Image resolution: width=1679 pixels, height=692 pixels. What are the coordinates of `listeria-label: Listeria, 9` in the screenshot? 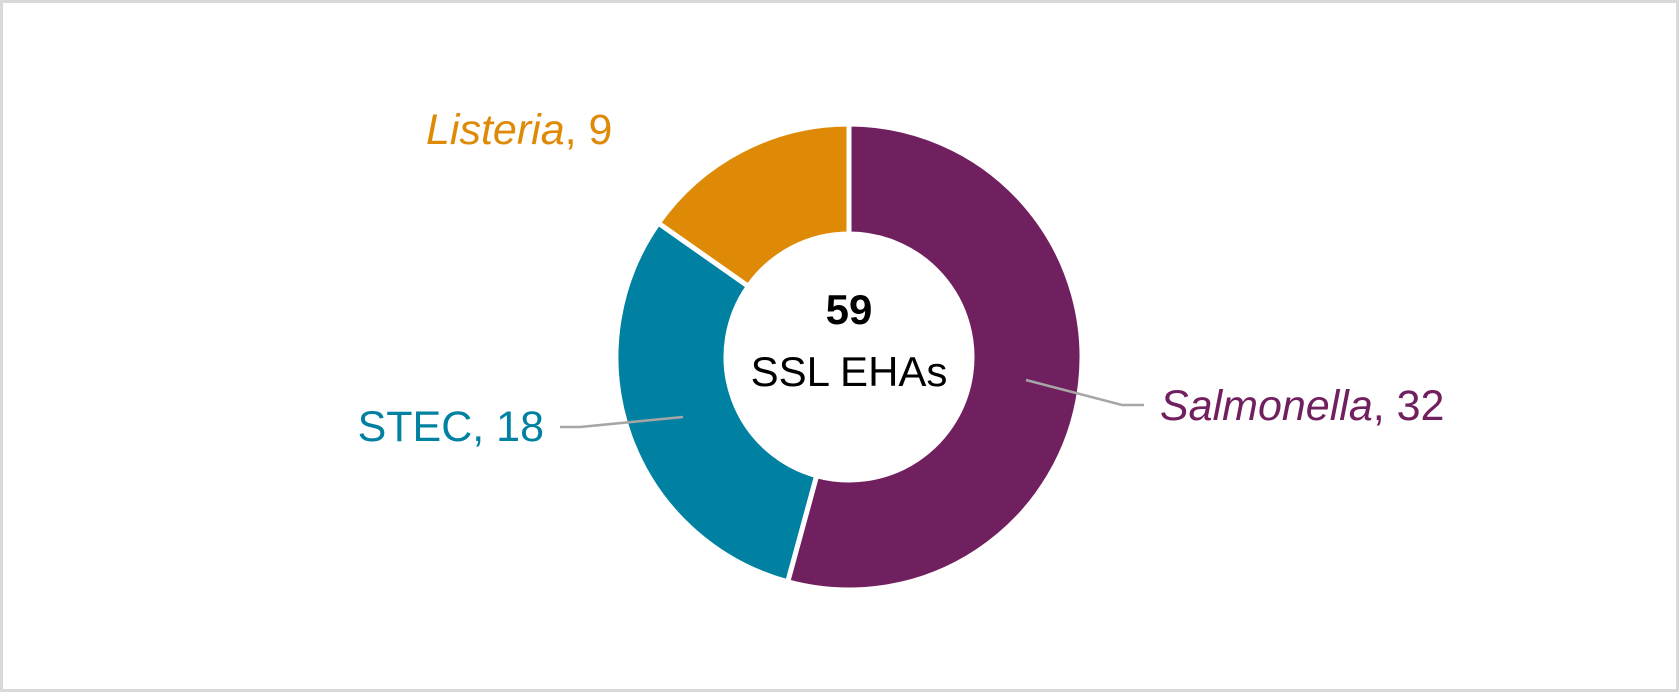 It's located at (519, 130).